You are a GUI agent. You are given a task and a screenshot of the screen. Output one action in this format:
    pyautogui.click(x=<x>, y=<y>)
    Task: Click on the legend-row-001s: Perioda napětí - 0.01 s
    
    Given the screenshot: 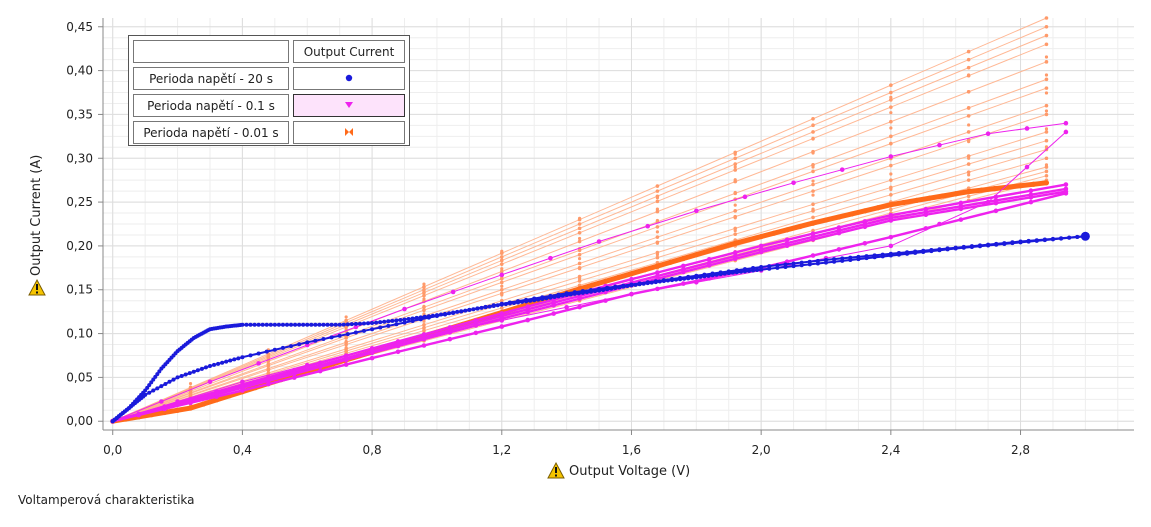 What is the action you would take?
    pyautogui.click(x=269, y=132)
    